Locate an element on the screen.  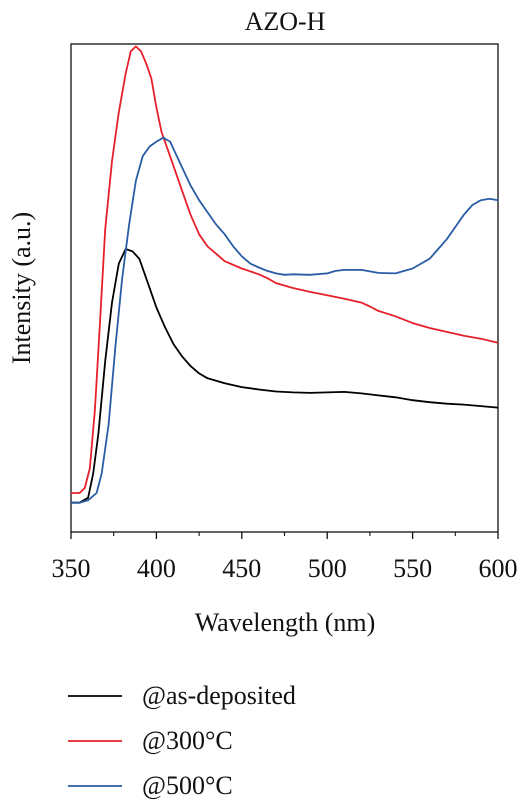
legend: @as-deposited @300°C @500°C is located at coordinates (182, 740).